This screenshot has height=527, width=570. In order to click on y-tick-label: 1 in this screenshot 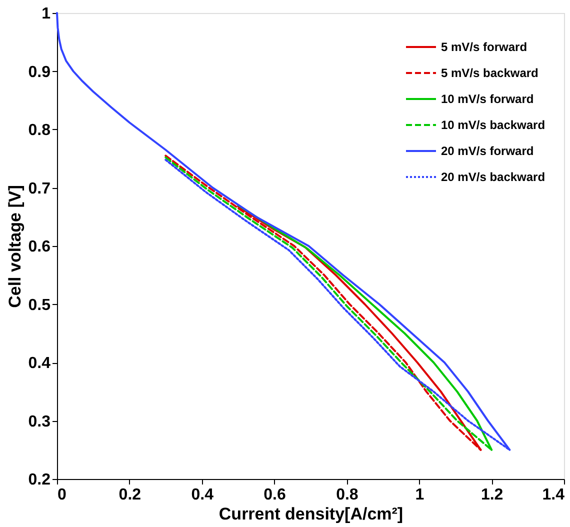, I will do `click(46, 14)`.